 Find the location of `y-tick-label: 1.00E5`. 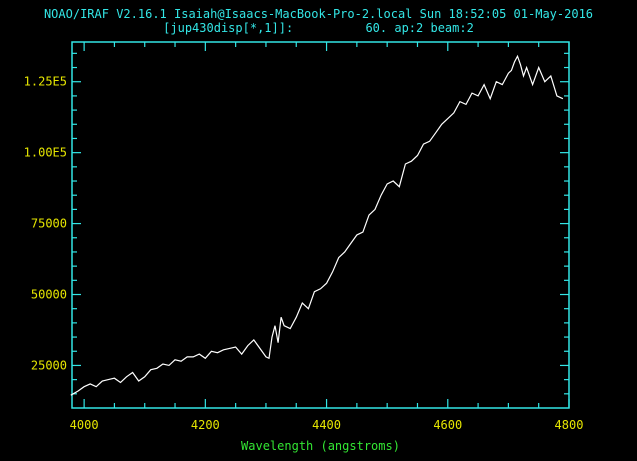

y-tick-label: 1.00E5 is located at coordinates (45, 153).